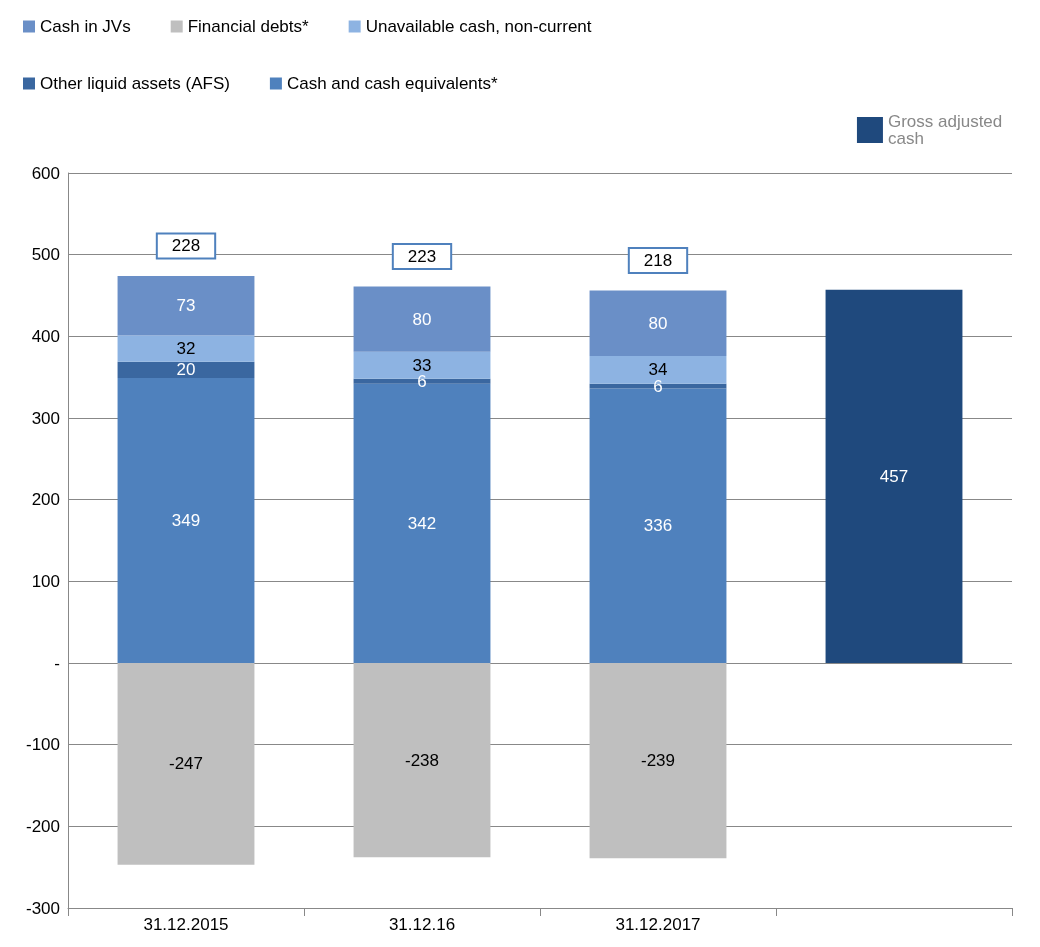 This screenshot has width=1040, height=947. What do you see at coordinates (658, 261) in the screenshot?
I see `annotation: 218` at bounding box center [658, 261].